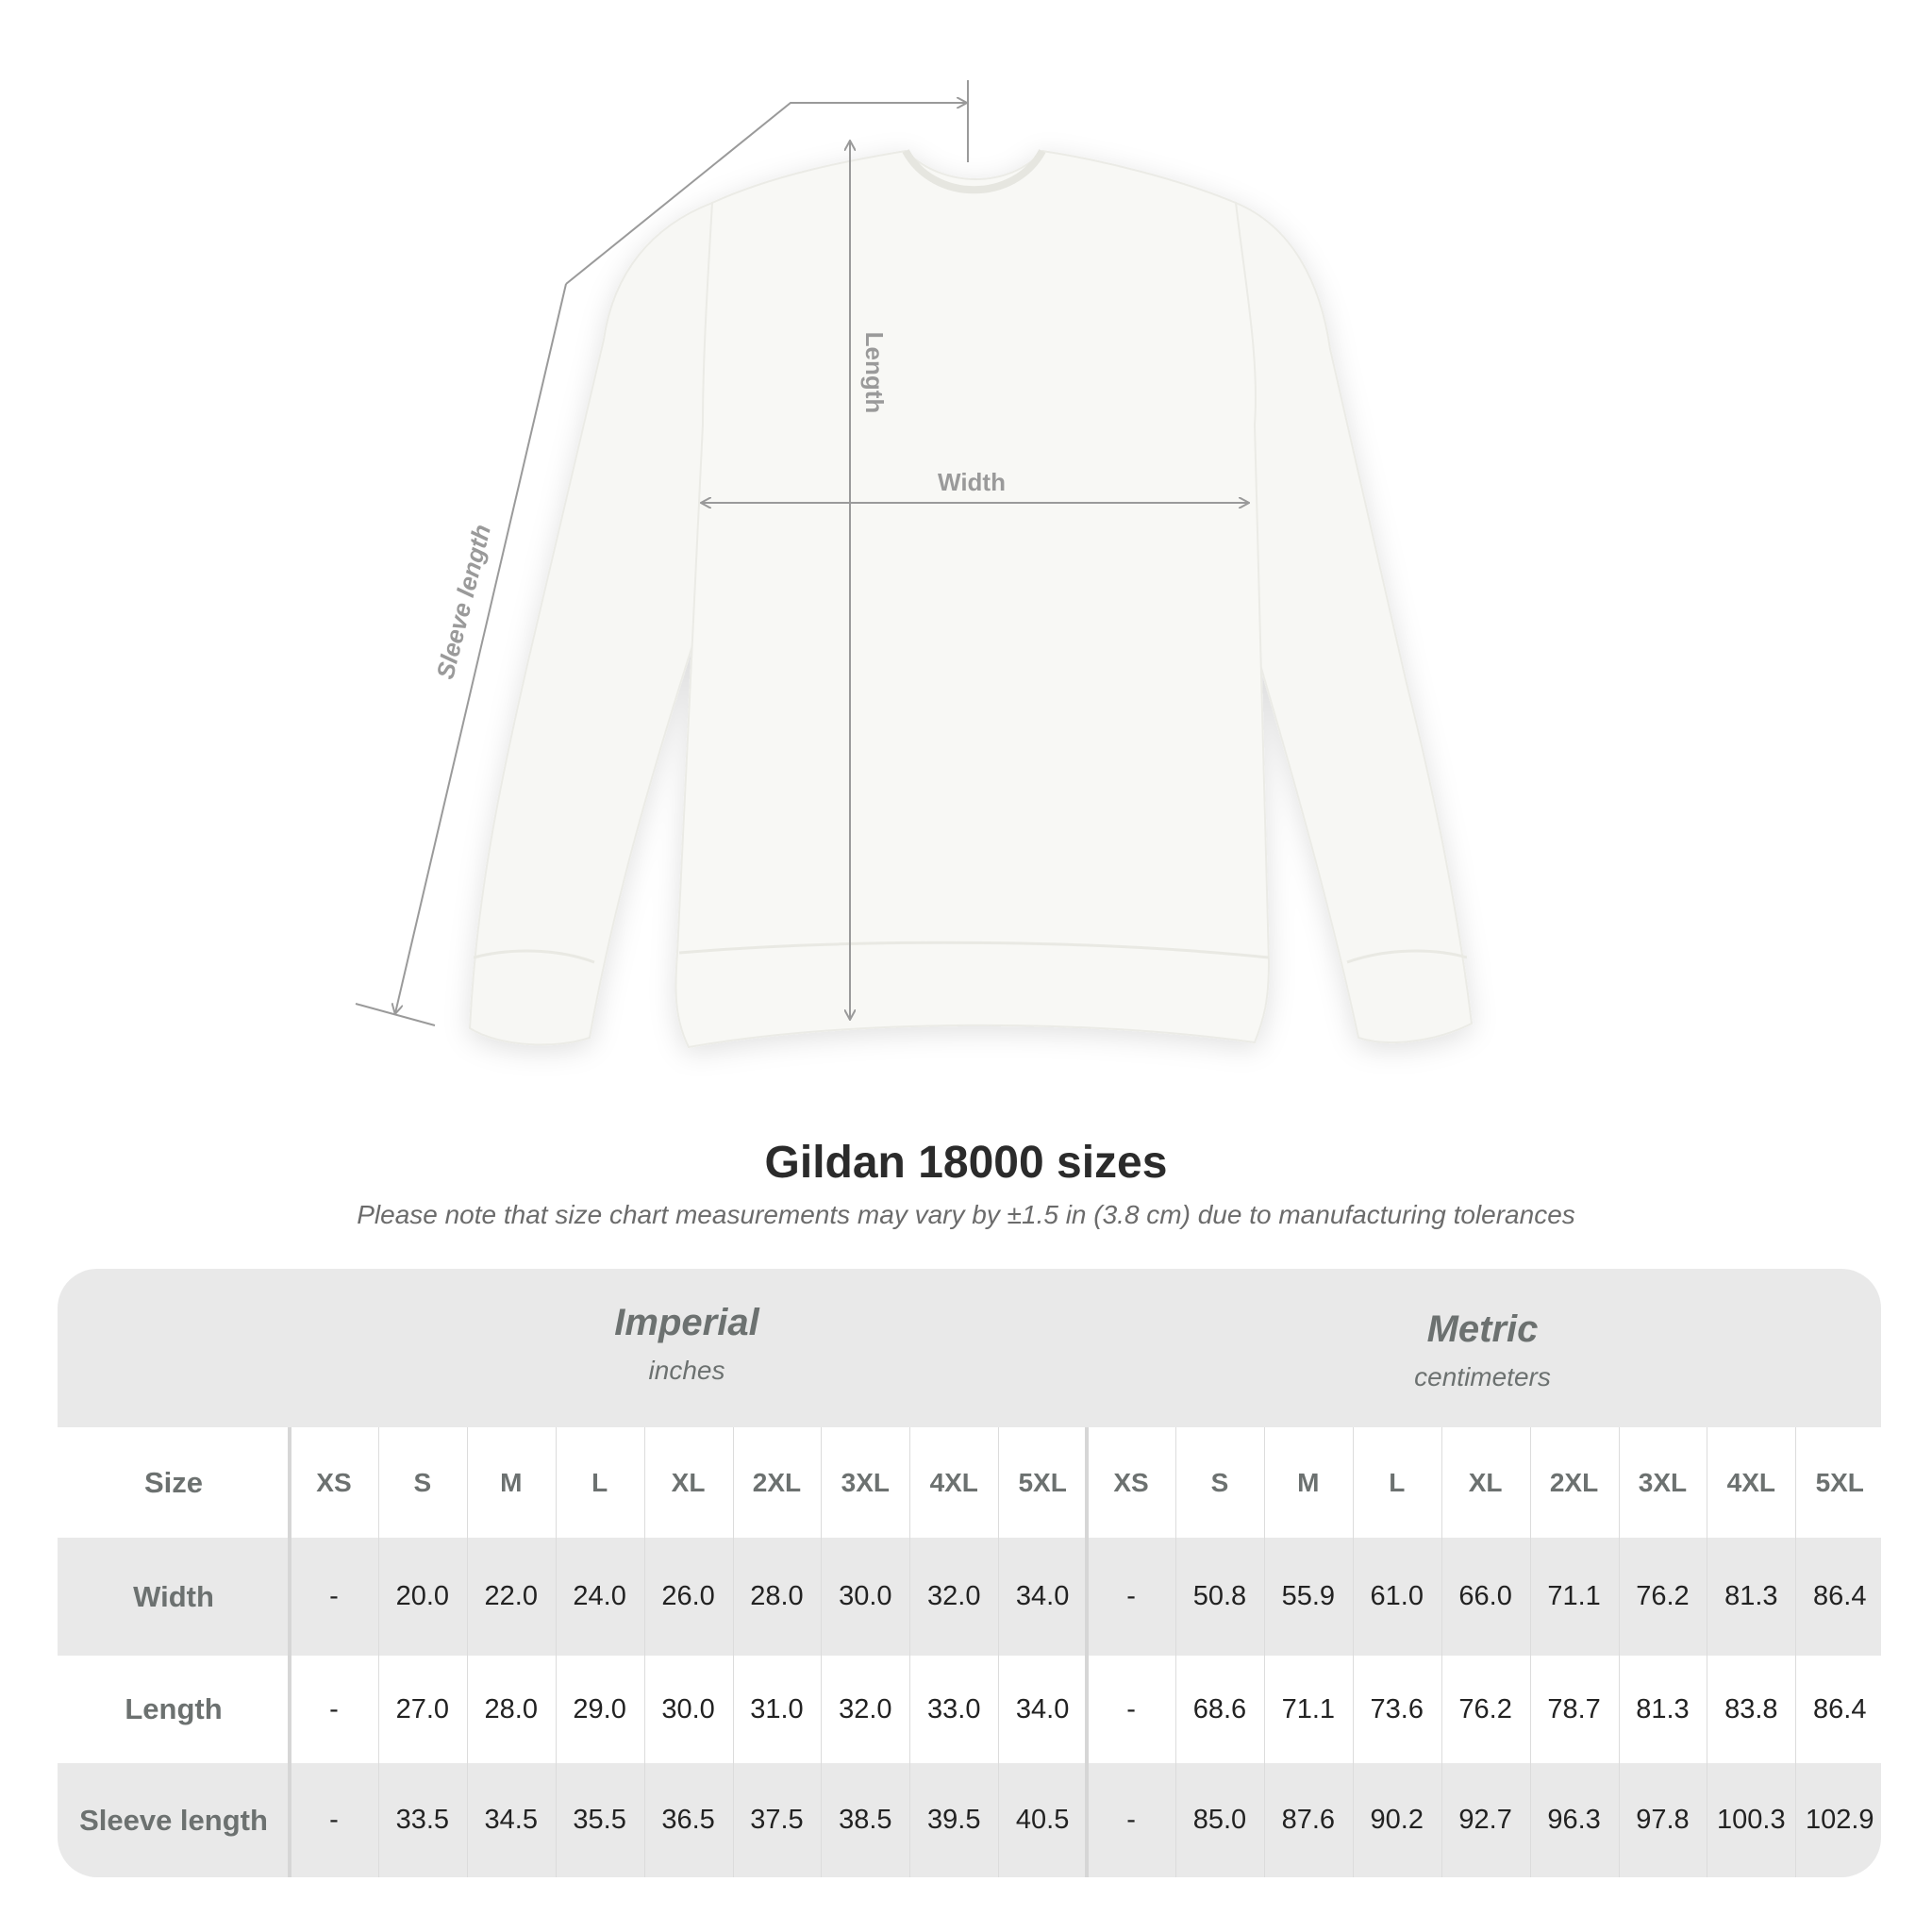 The width and height of the screenshot is (1932, 1932). I want to click on group-unit: inches, so click(686, 1370).